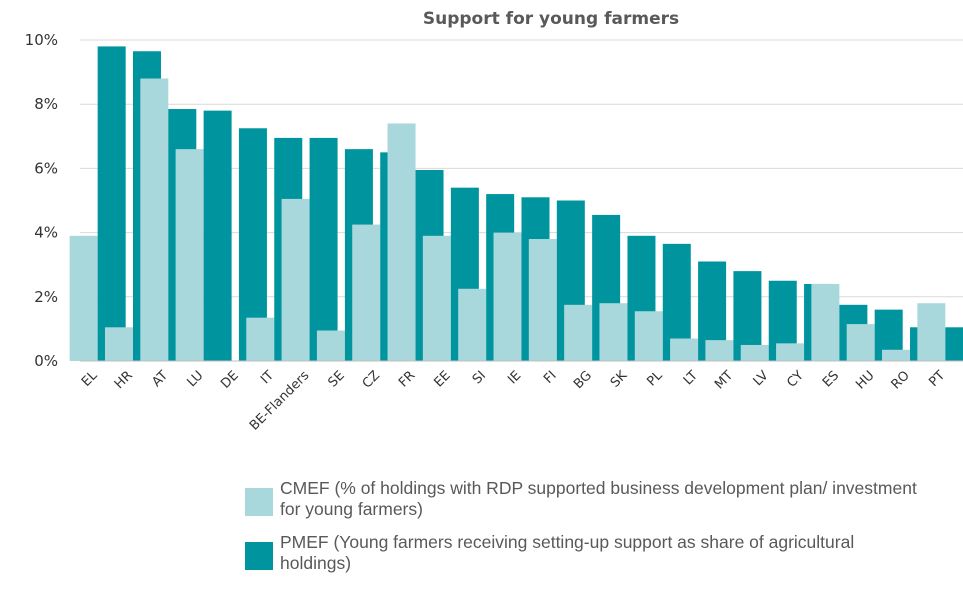 Image resolution: width=963 pixels, height=601 pixels. Describe the element at coordinates (865, 380) in the screenshot. I see `x-tick-label: HU` at that location.